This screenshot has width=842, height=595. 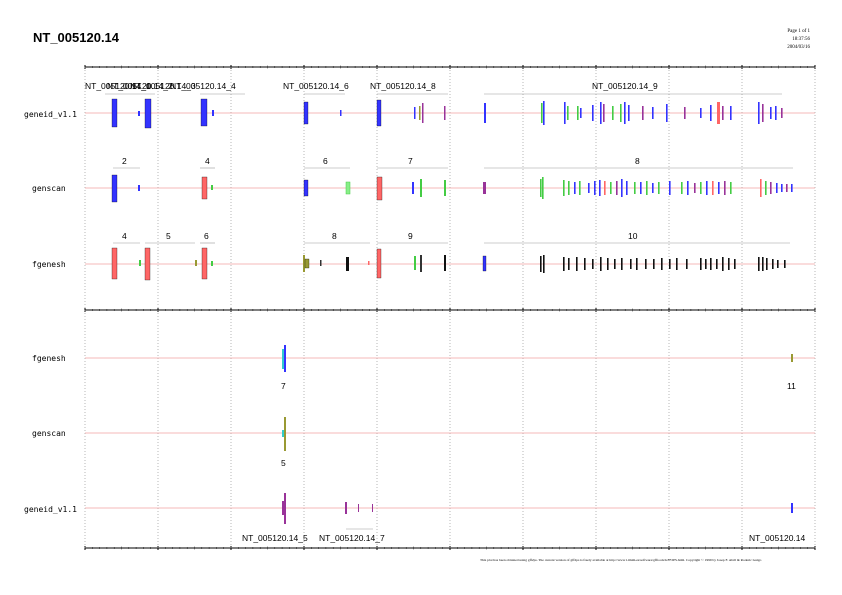 What do you see at coordinates (124, 161) in the screenshot?
I see `gene-label: 2` at bounding box center [124, 161].